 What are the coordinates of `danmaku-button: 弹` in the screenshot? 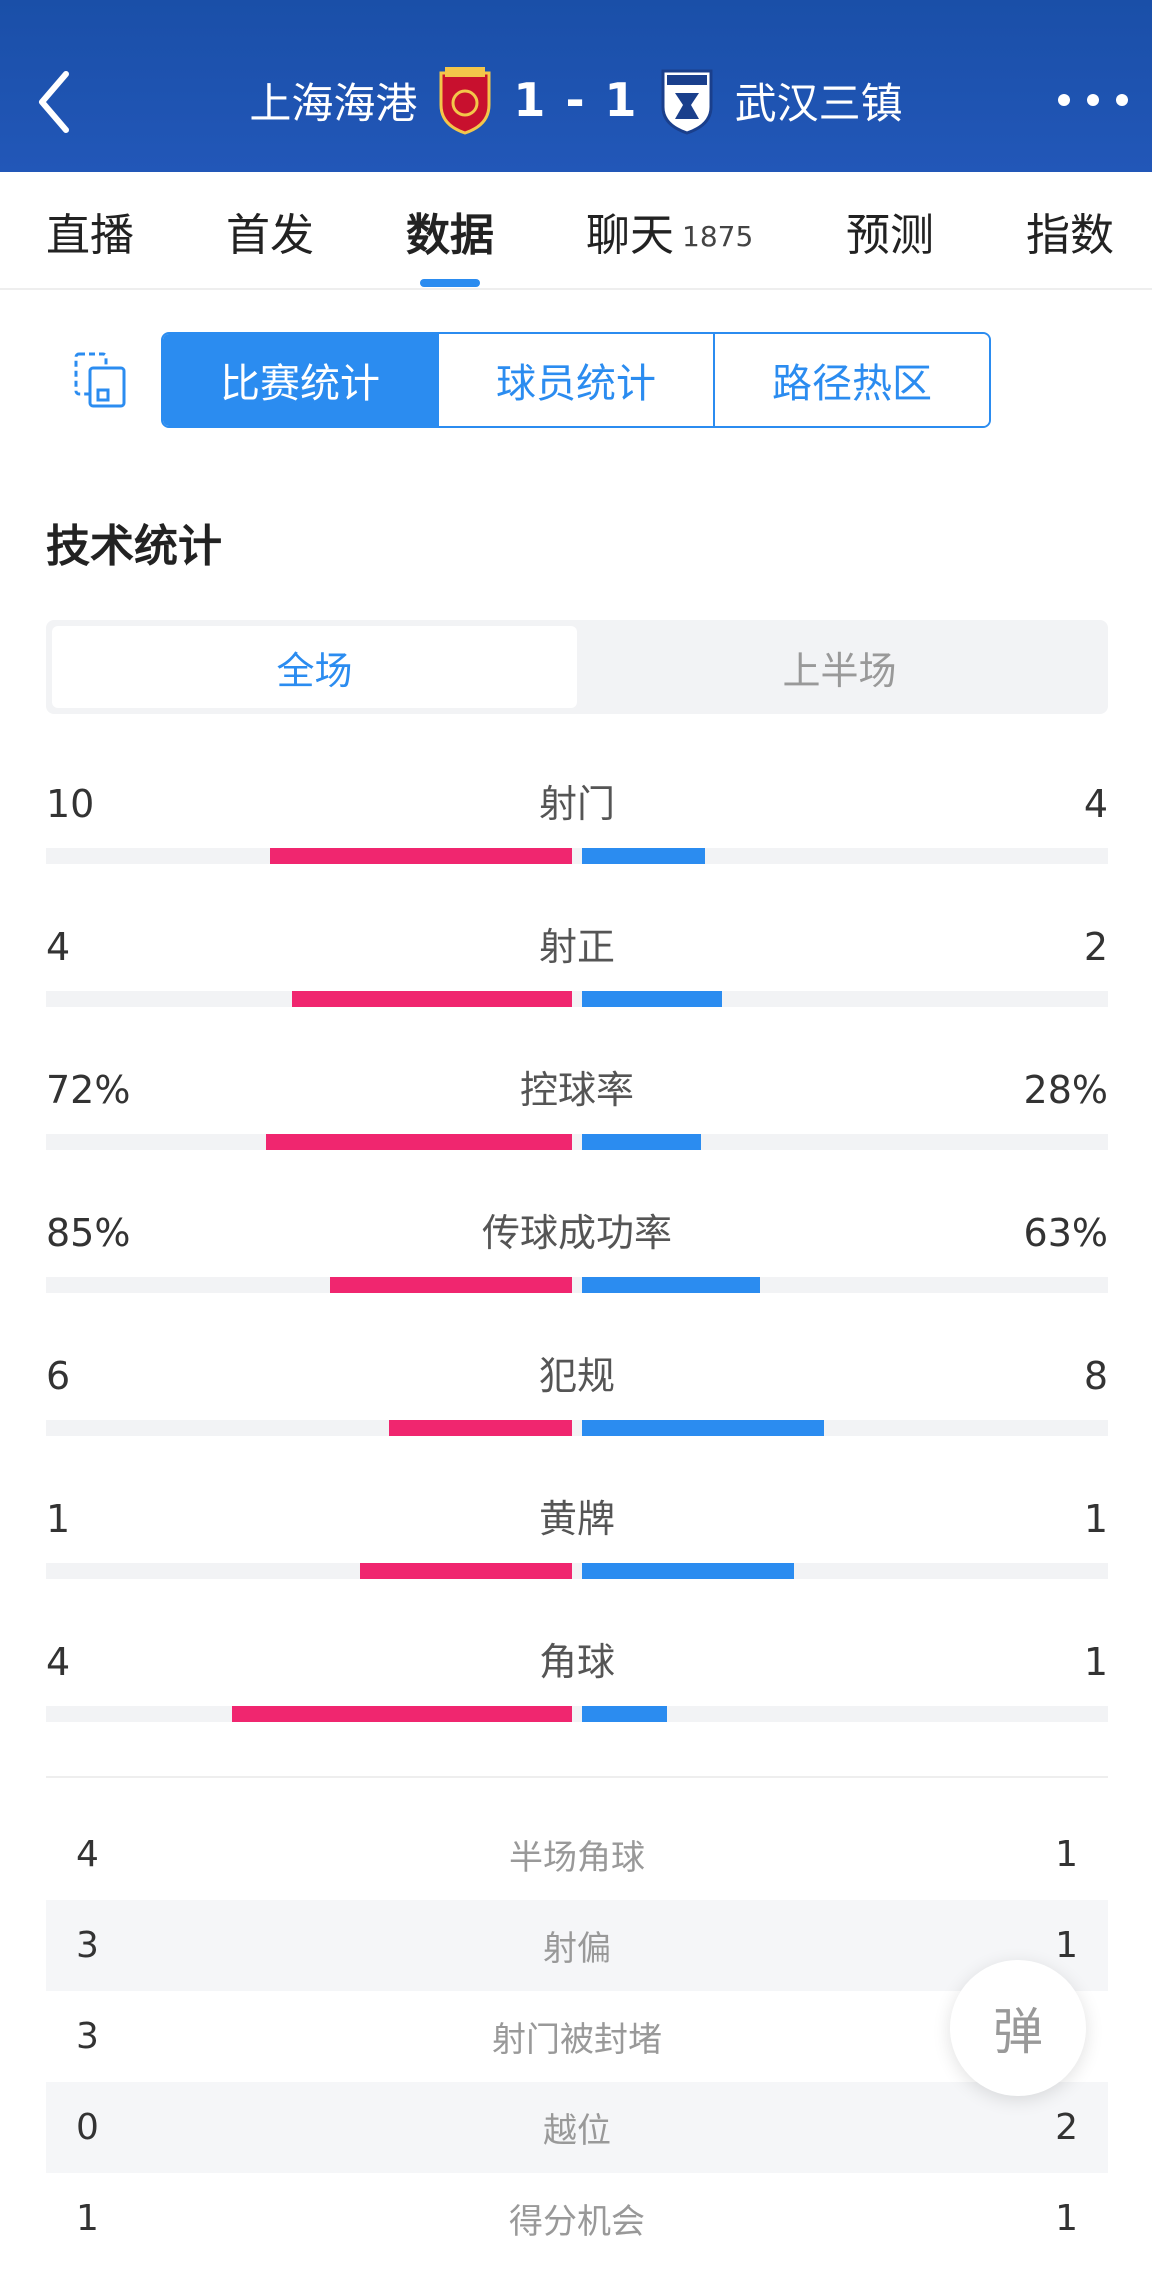 It's located at (1018, 2028).